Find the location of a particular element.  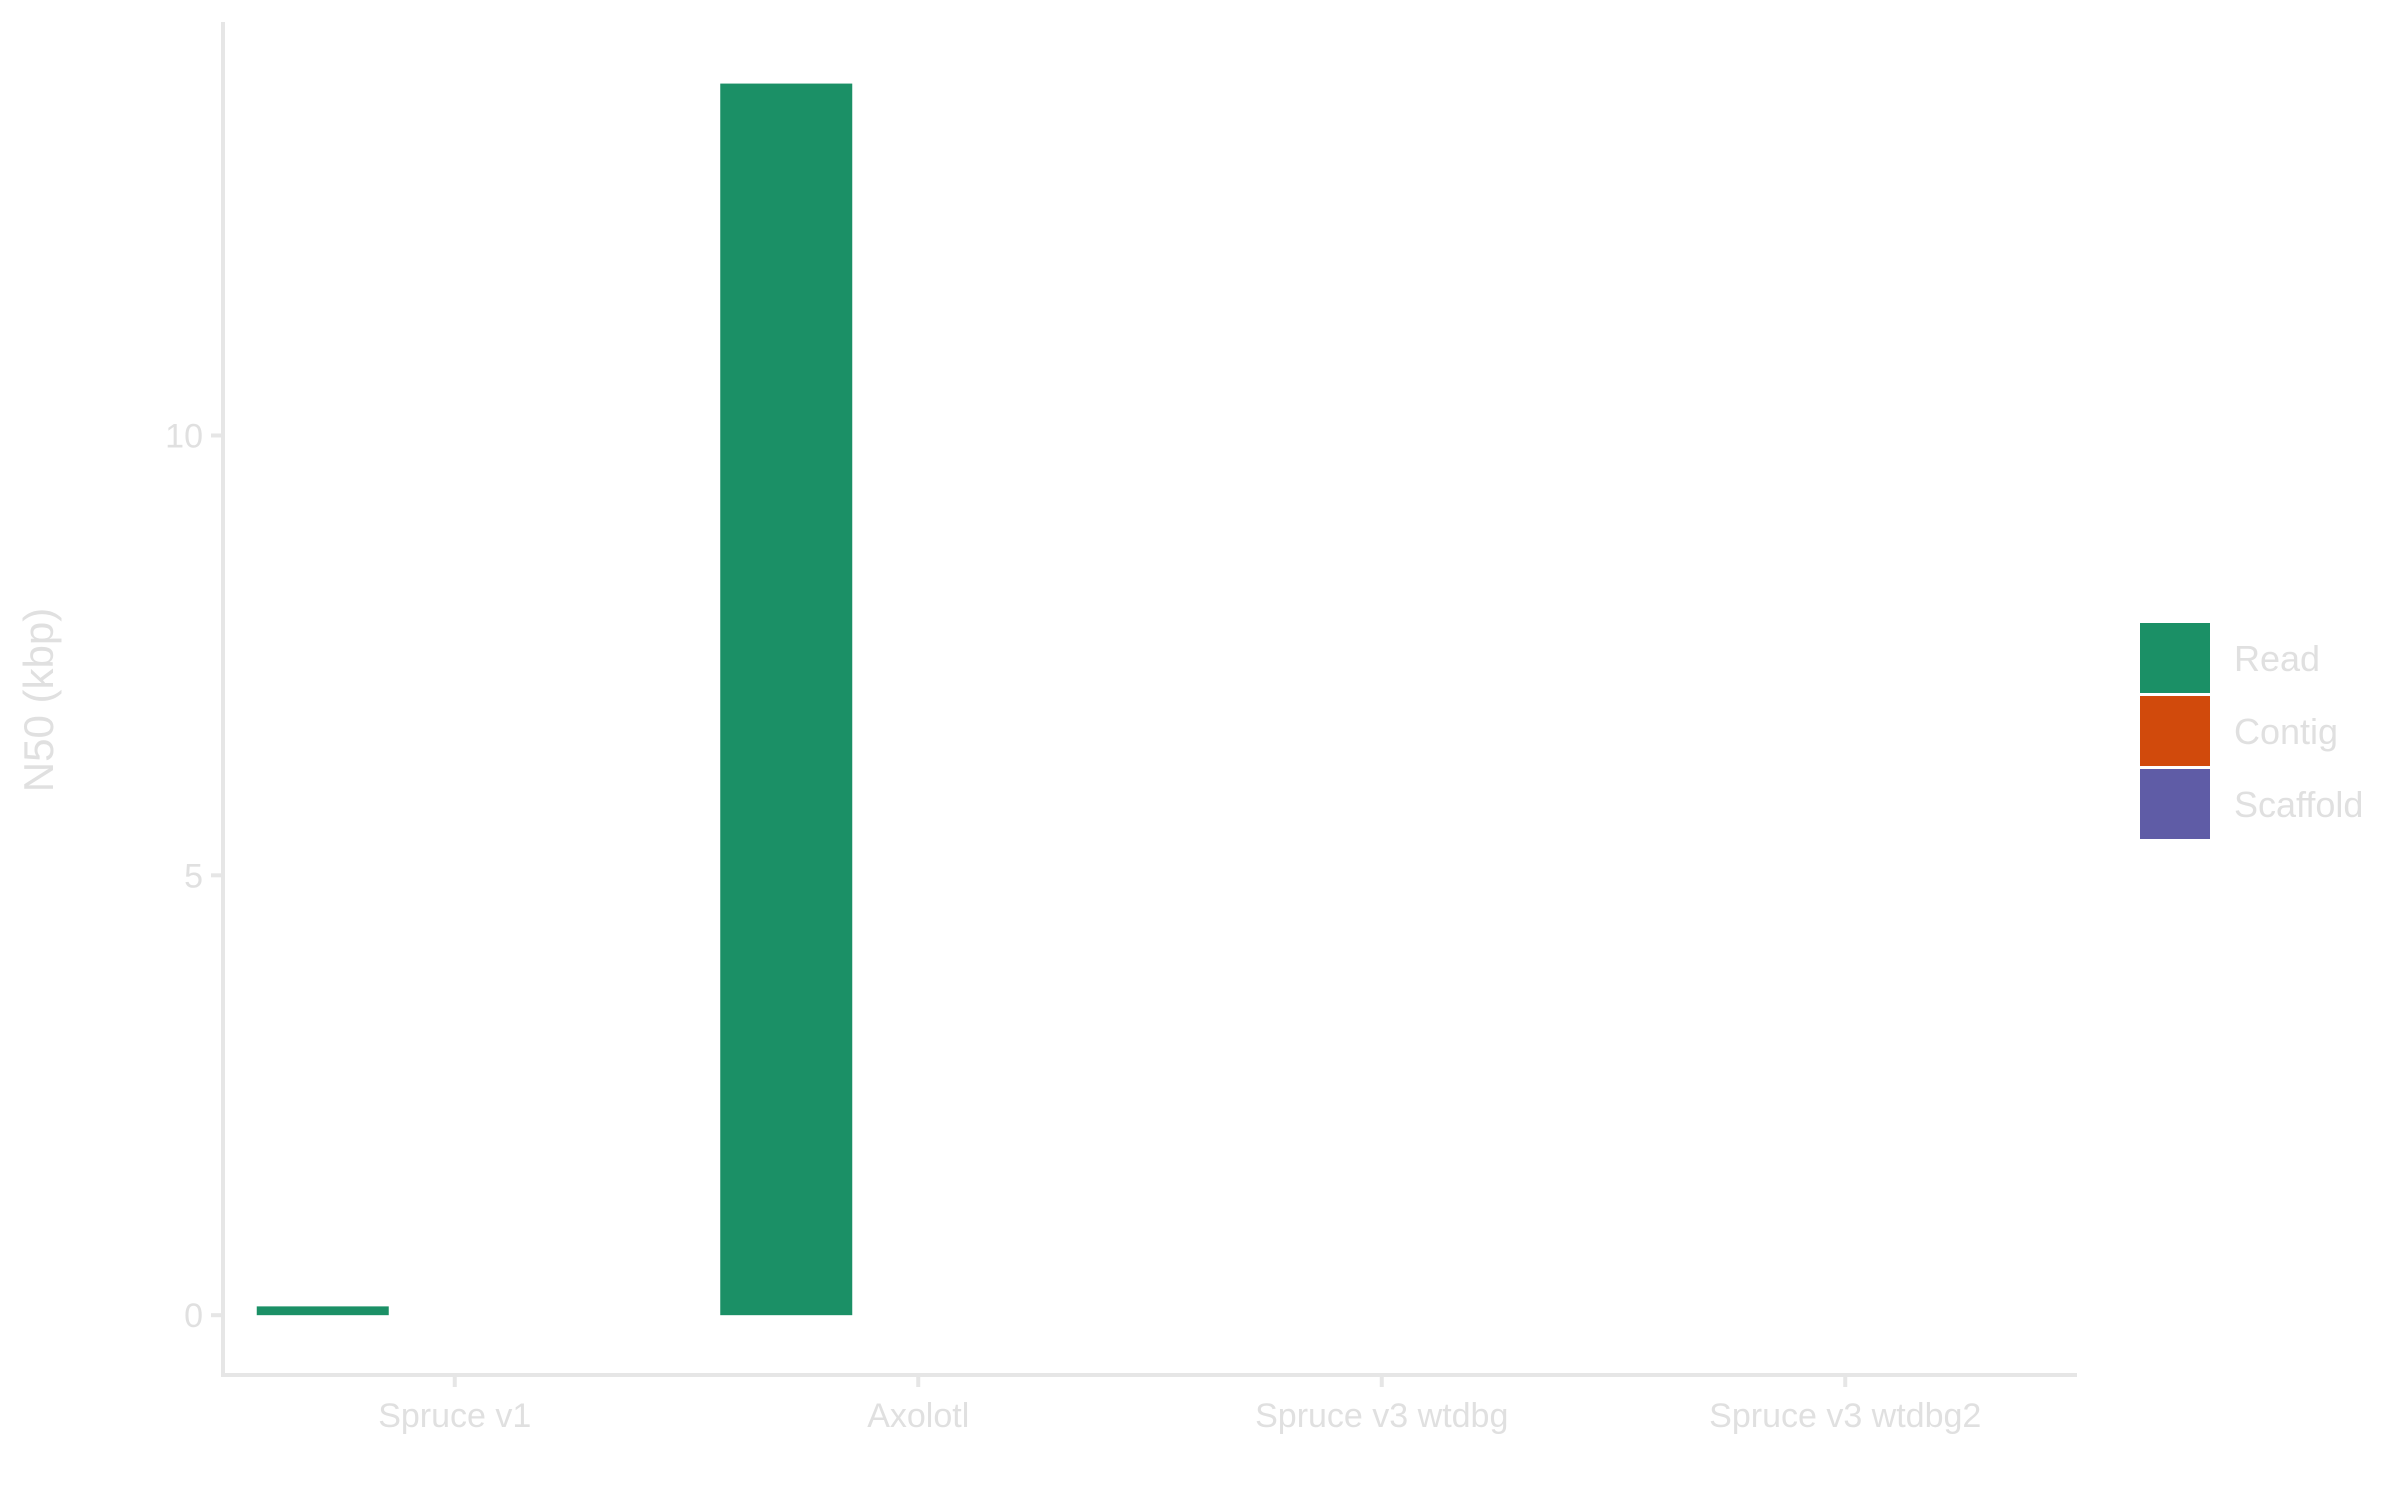

legend: Read Contig Scaffold is located at coordinates (2251, 731).